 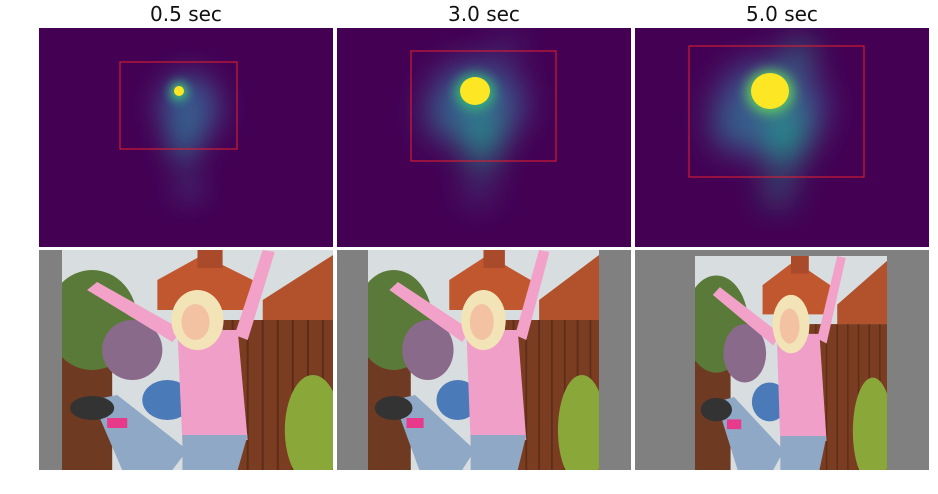 I want to click on saliency-heatmap-3-0-sec, so click(x=484, y=137).